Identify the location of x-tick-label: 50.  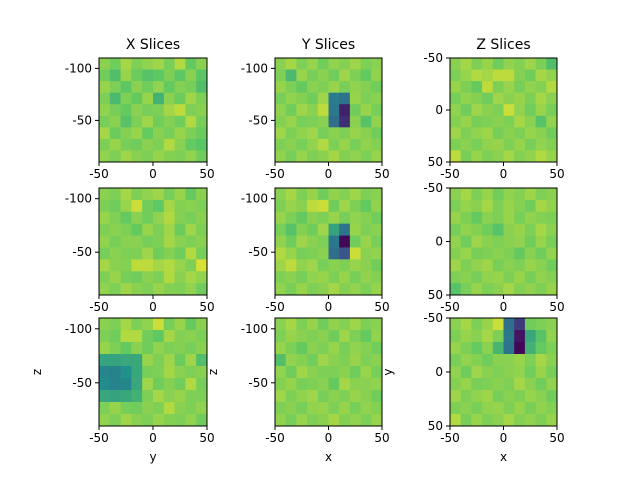
(381, 307).